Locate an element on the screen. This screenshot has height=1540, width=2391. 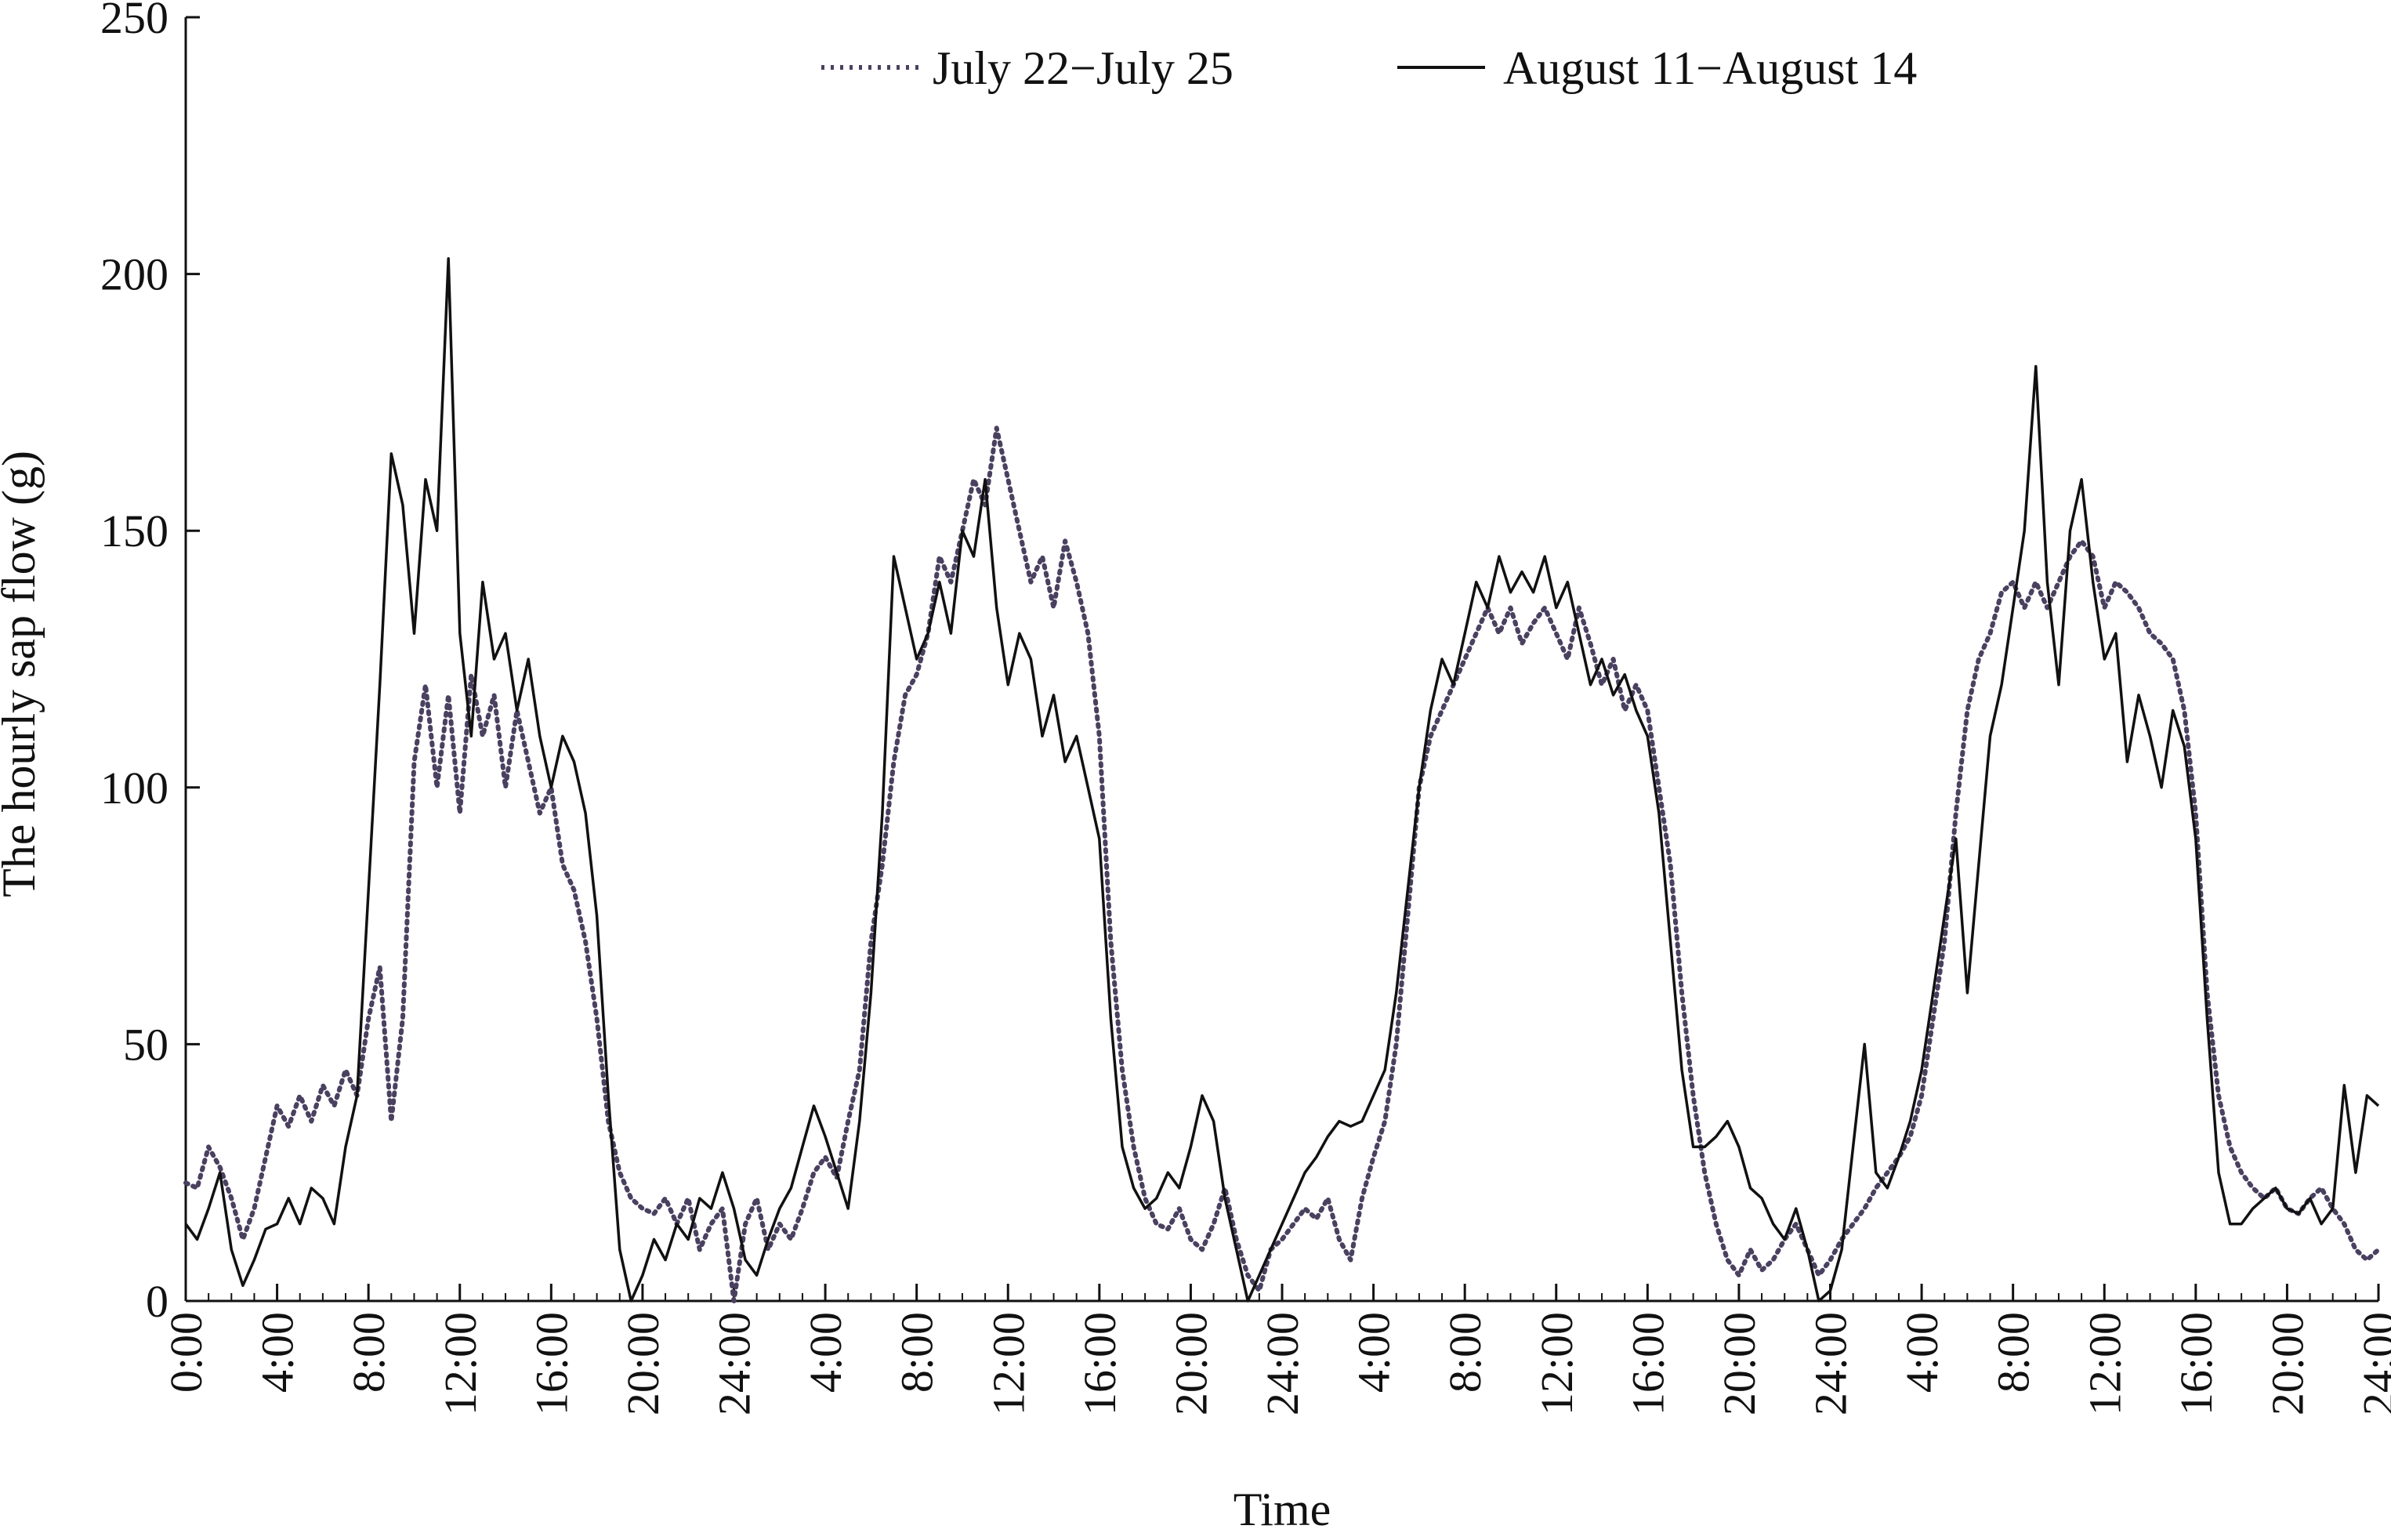
y-tick-label: 200 is located at coordinates (134, 274).